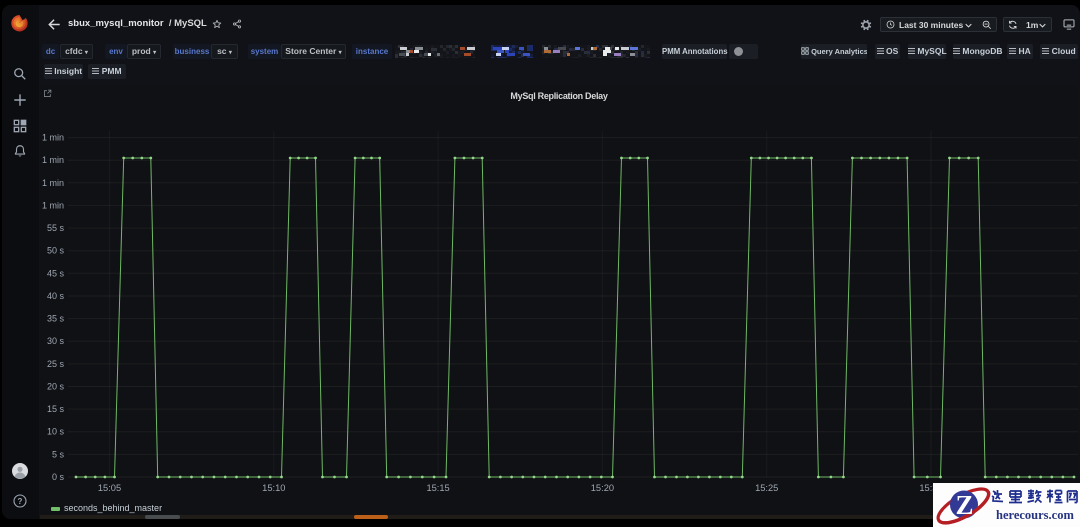  What do you see at coordinates (56, 387) in the screenshot?
I see `svg-text: 20 s` at bounding box center [56, 387].